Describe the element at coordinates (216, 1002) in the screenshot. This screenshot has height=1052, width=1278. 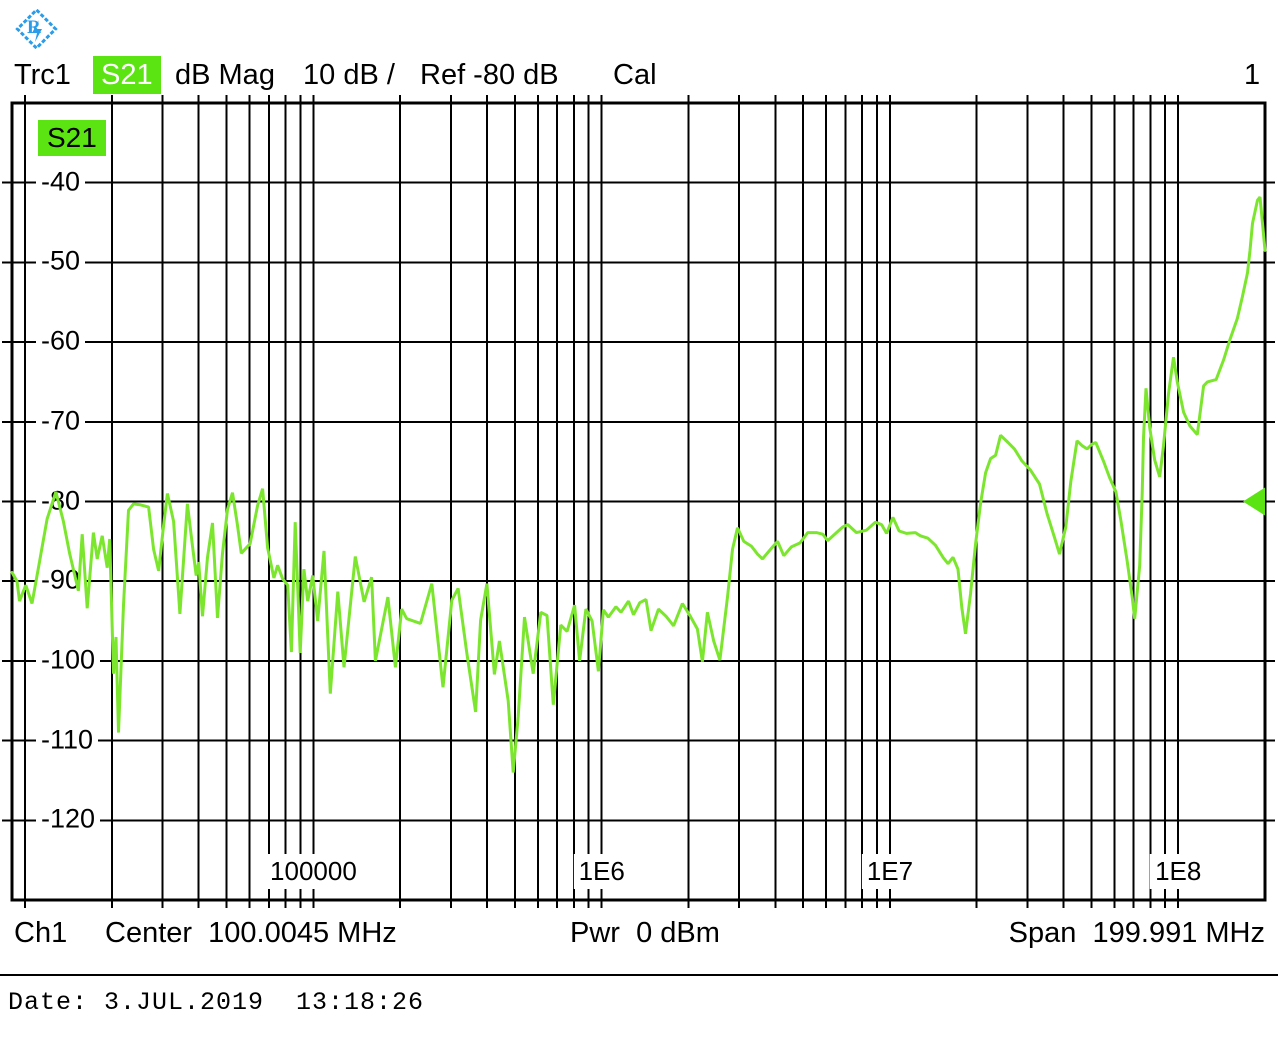
I see `date-time-label: Date: 3.JUL.2019 13:18:26` at that location.